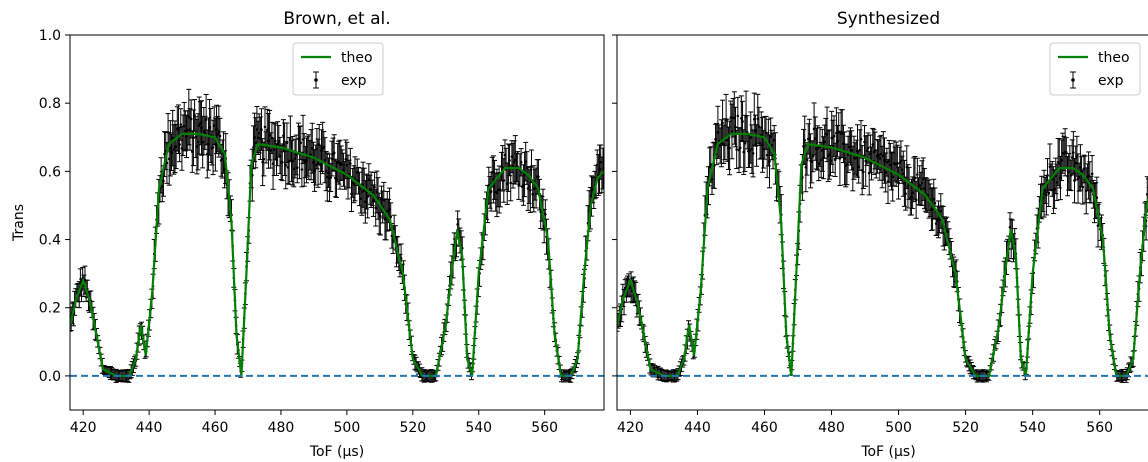 This screenshot has height=462, width=1148. Describe the element at coordinates (50, 309) in the screenshot. I see `y-tick-label: 0.2` at that location.